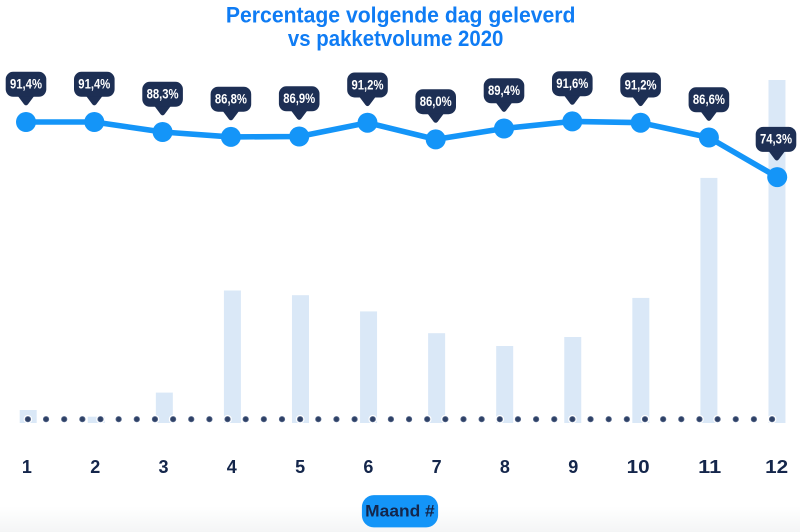 The image size is (800, 532). What do you see at coordinates (709, 467) in the screenshot?
I see `svg-text: 11` at bounding box center [709, 467].